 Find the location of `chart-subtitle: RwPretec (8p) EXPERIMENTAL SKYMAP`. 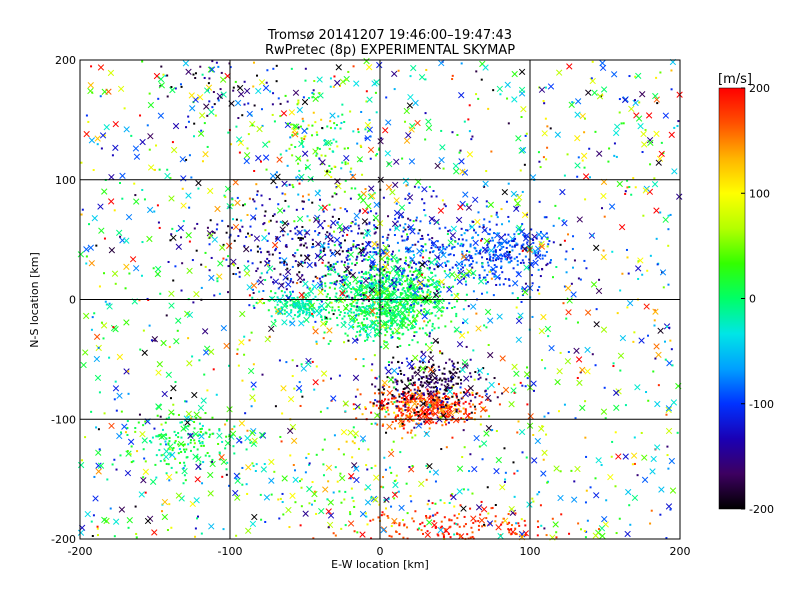

chart-subtitle: RwPretec (8p) EXPERIMENTAL SKYMAP is located at coordinates (390, 50).